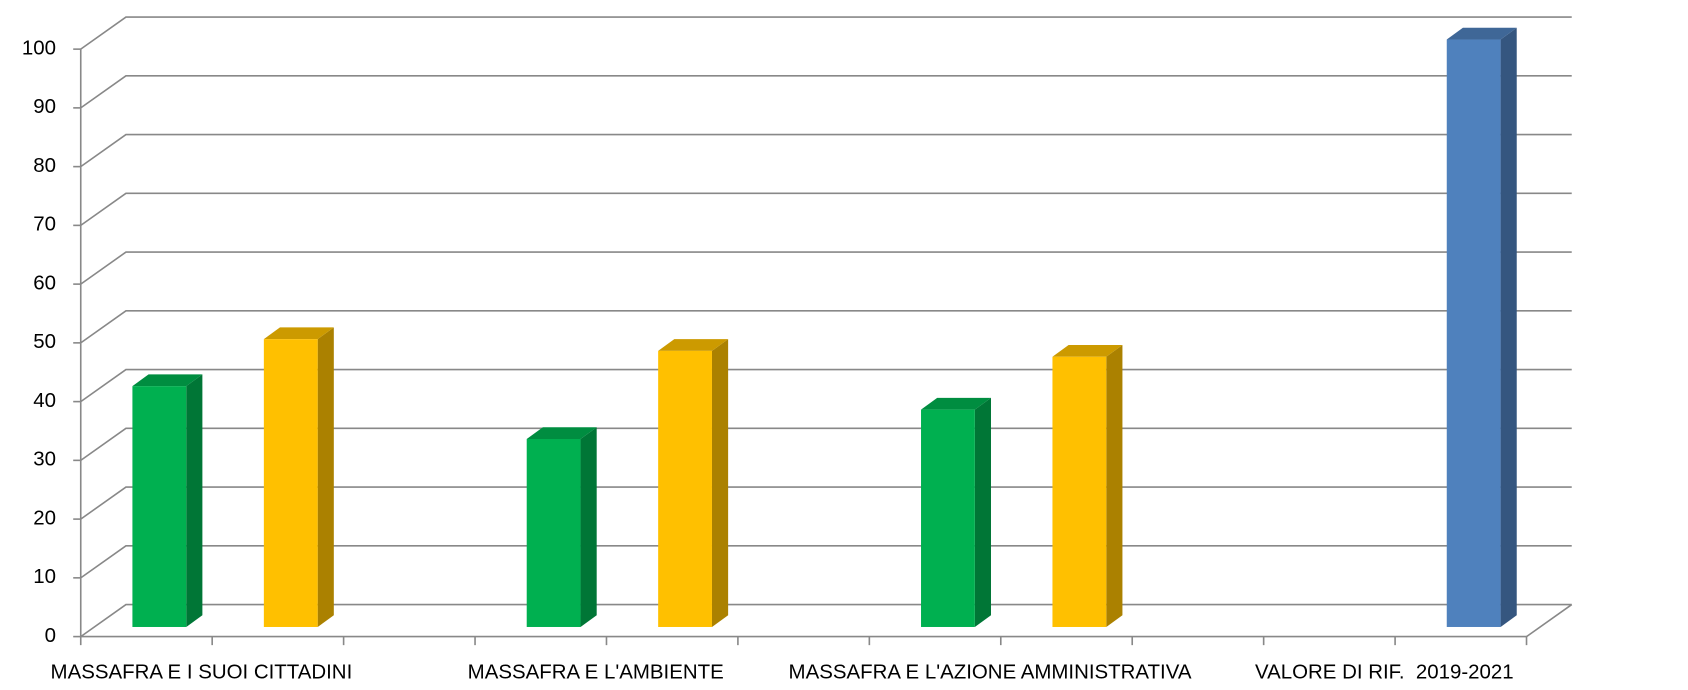  What do you see at coordinates (39, 49) in the screenshot?
I see `y-tick-label: 100` at bounding box center [39, 49].